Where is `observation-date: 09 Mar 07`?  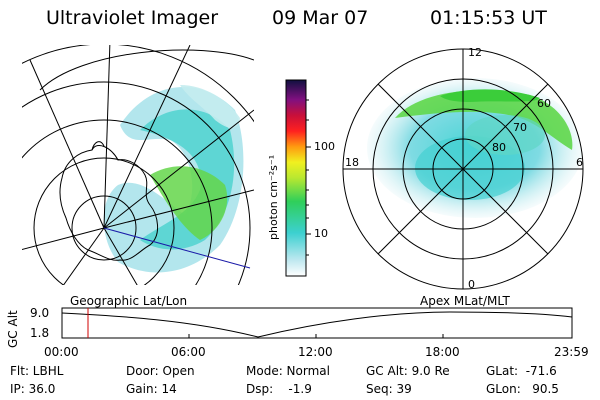
observation-date: 09 Mar 07 is located at coordinates (320, 18).